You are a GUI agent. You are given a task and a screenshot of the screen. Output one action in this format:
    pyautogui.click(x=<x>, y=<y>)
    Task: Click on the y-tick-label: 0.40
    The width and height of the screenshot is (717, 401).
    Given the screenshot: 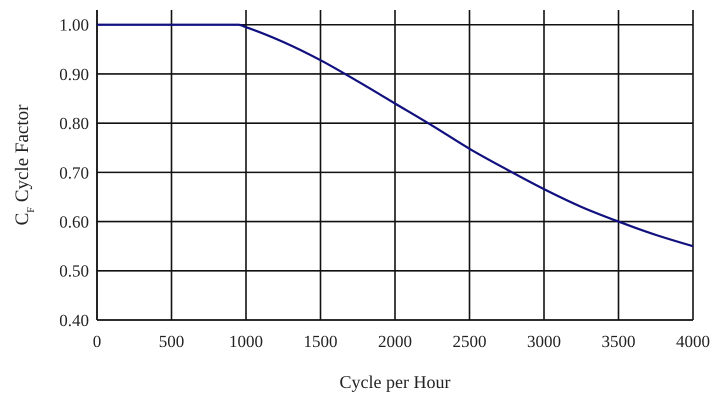 What is the action you would take?
    pyautogui.click(x=74, y=320)
    